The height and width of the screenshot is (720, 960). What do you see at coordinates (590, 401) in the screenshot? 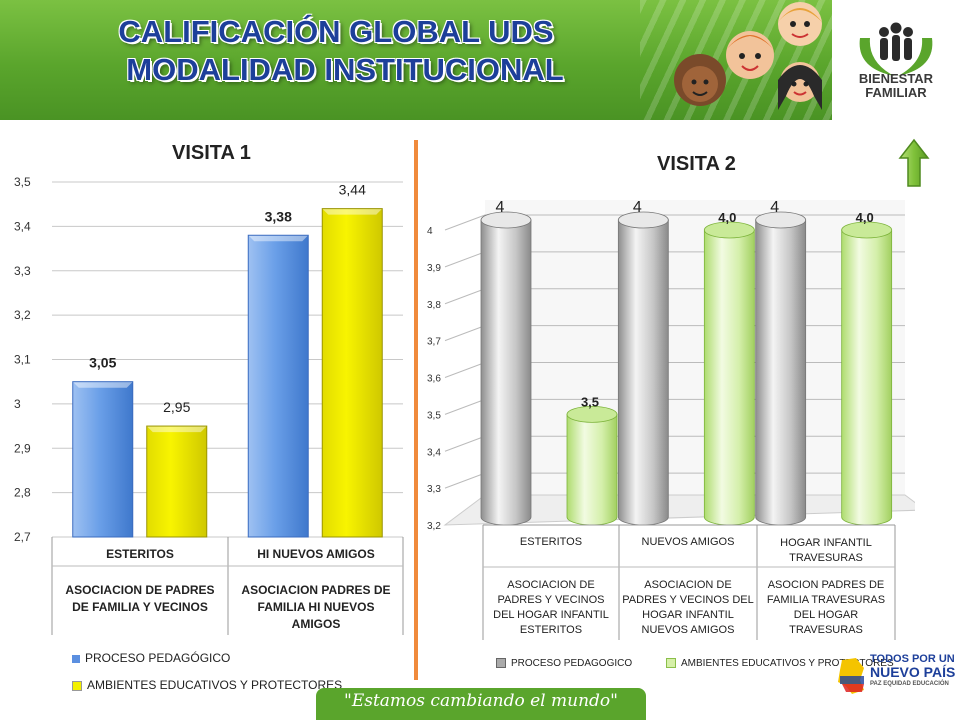
I see `chart2-data-label: 3,5` at bounding box center [590, 401].